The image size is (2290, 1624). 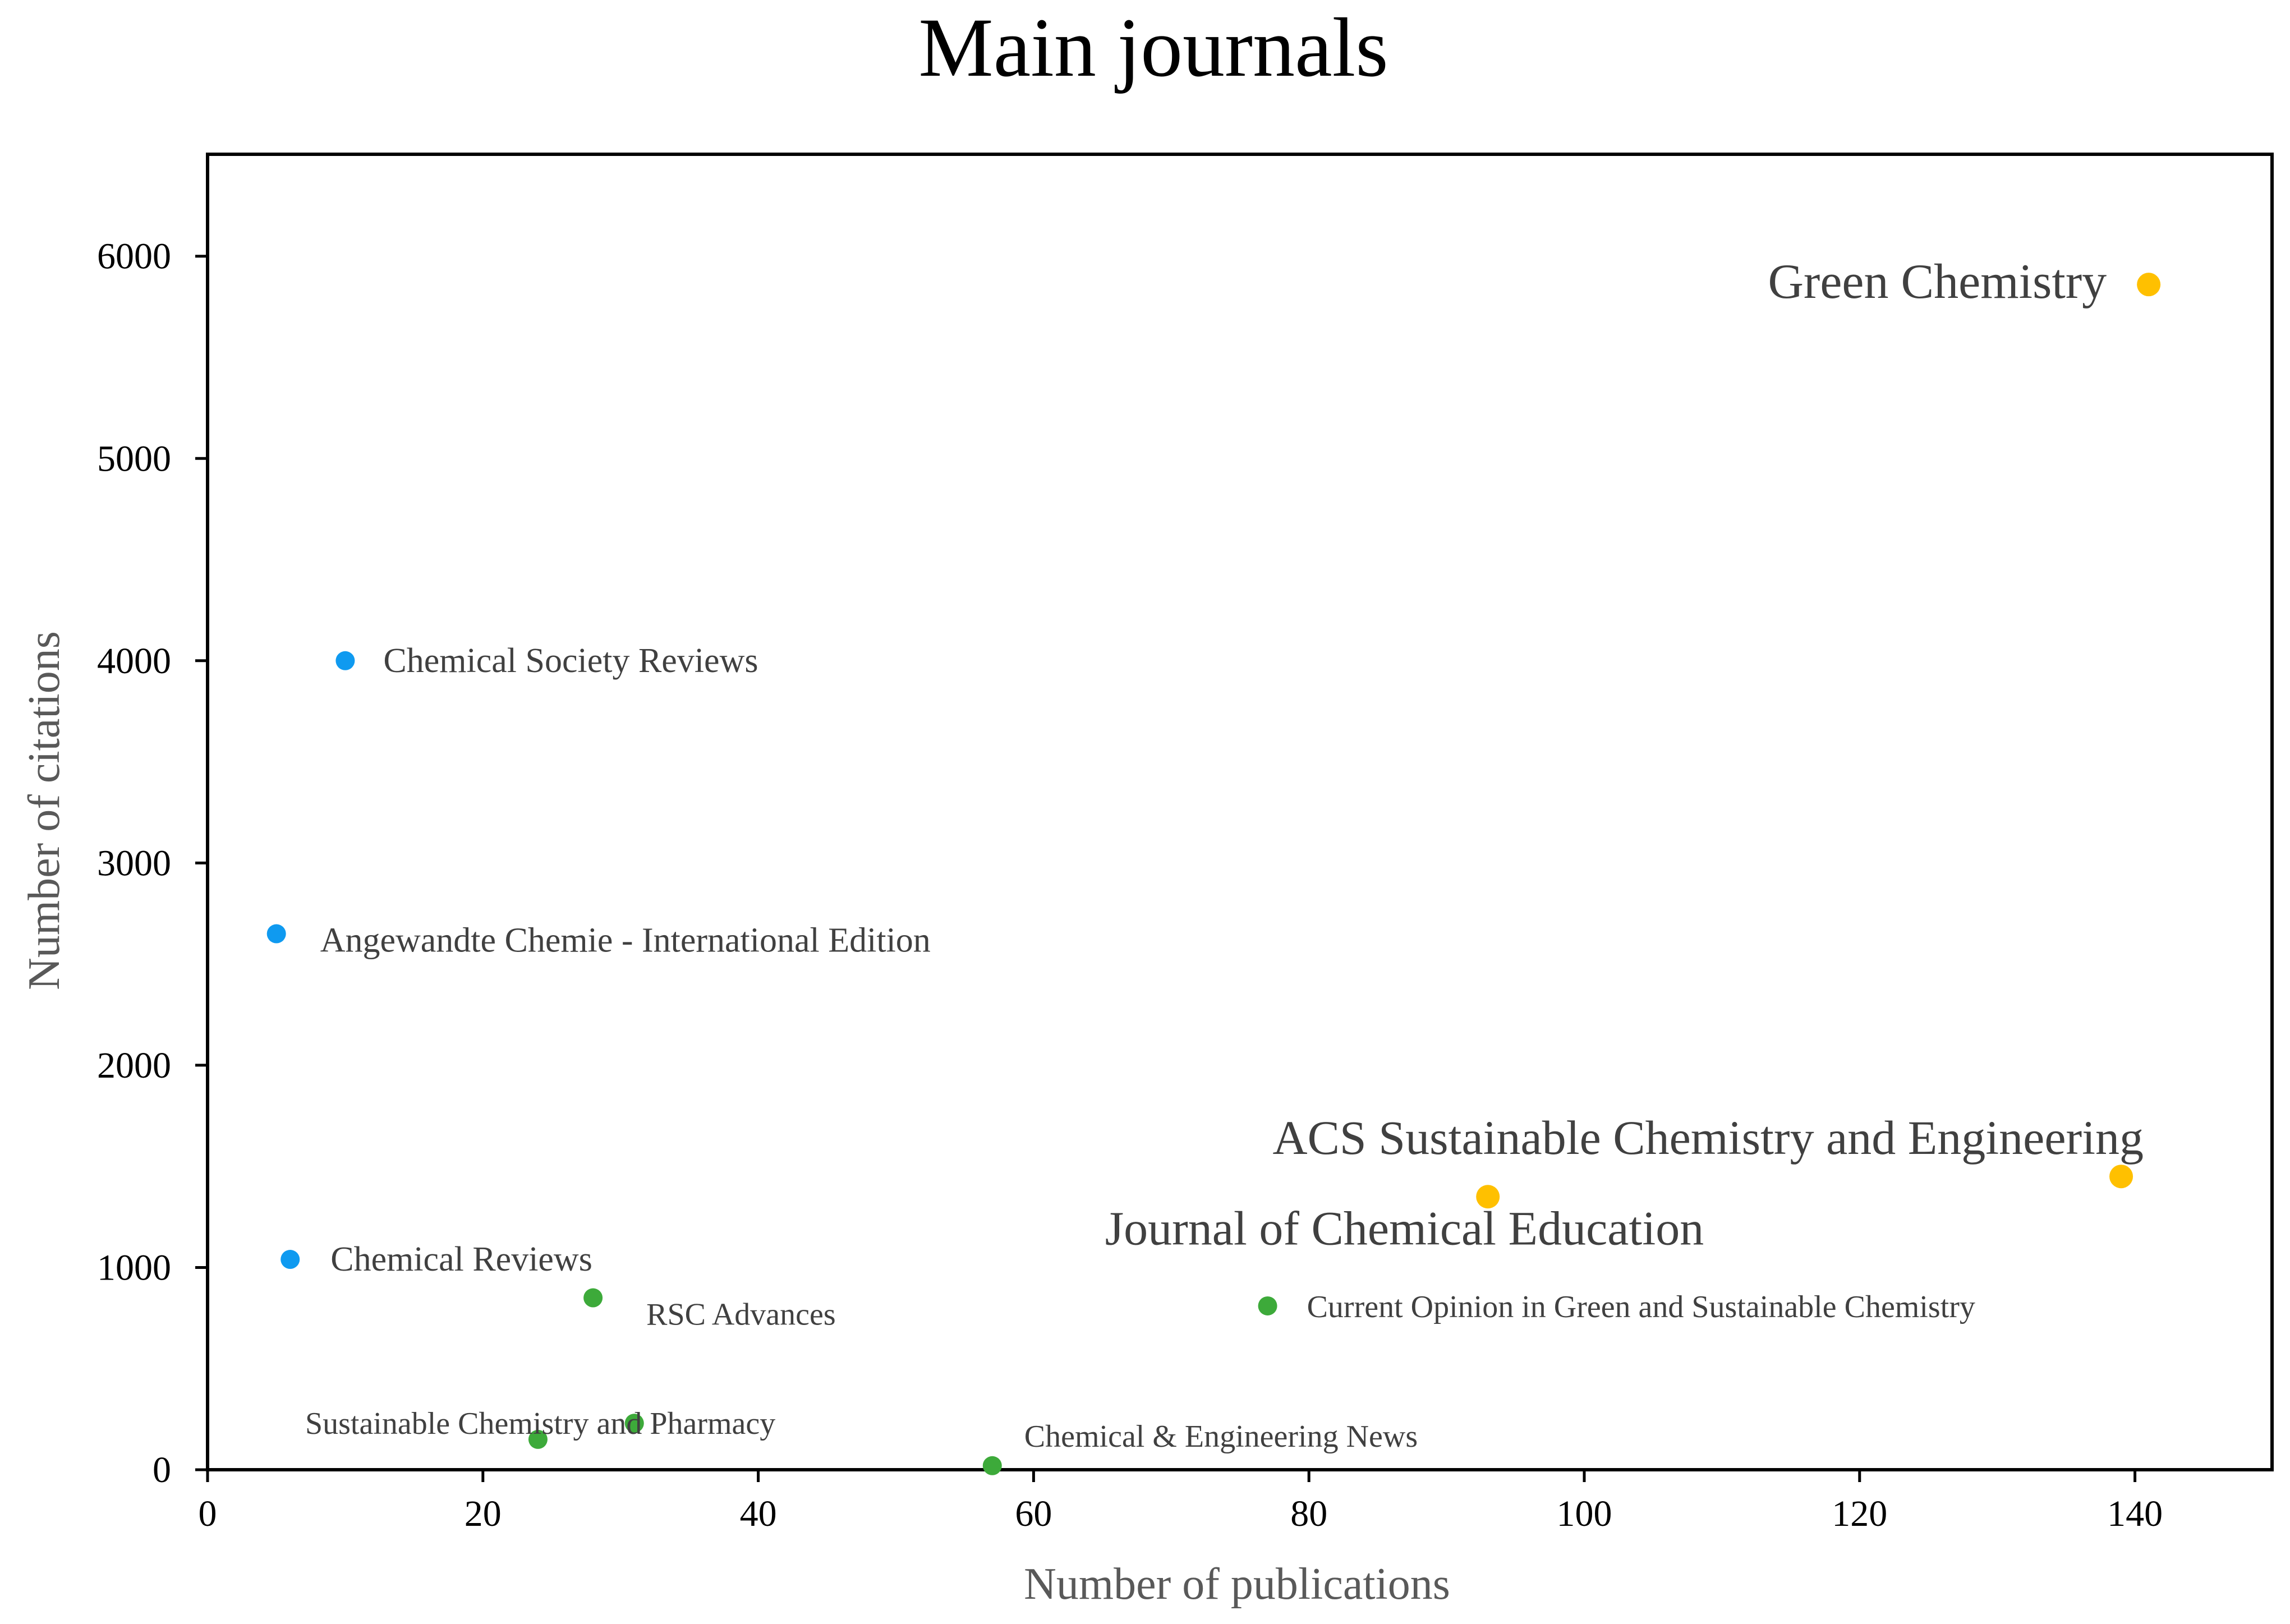 What do you see at coordinates (1859, 1514) in the screenshot?
I see `x-tick-label: 120` at bounding box center [1859, 1514].